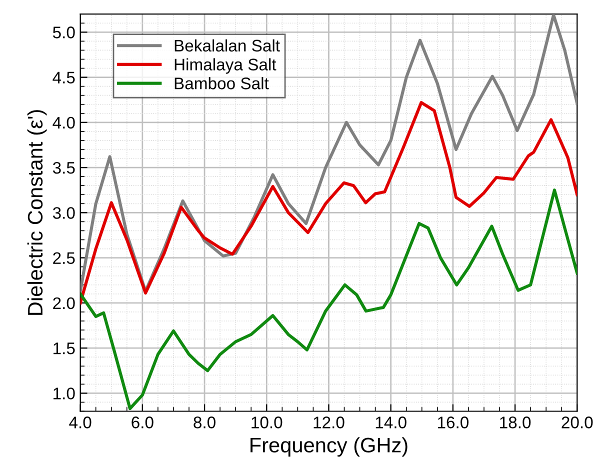  I want to click on y-axis-title: Dielectric Constant (ε'), so click(37, 212).